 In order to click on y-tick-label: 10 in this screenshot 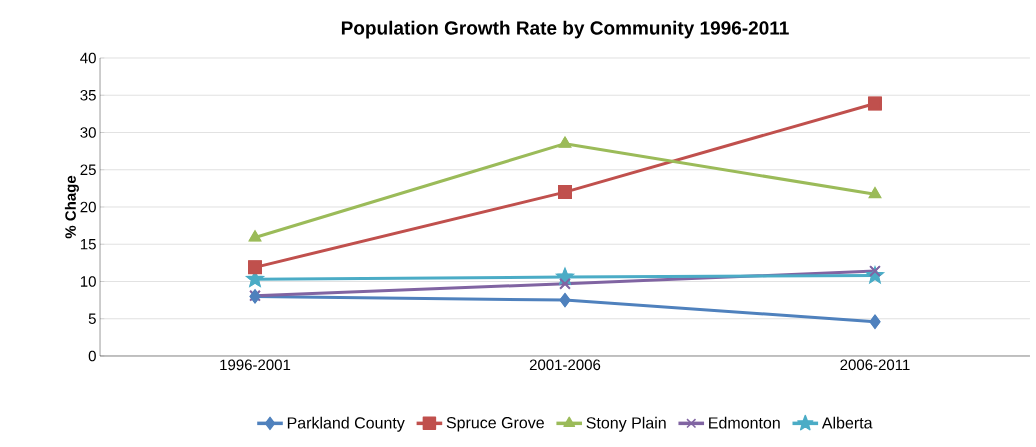, I will do `click(88, 281)`.